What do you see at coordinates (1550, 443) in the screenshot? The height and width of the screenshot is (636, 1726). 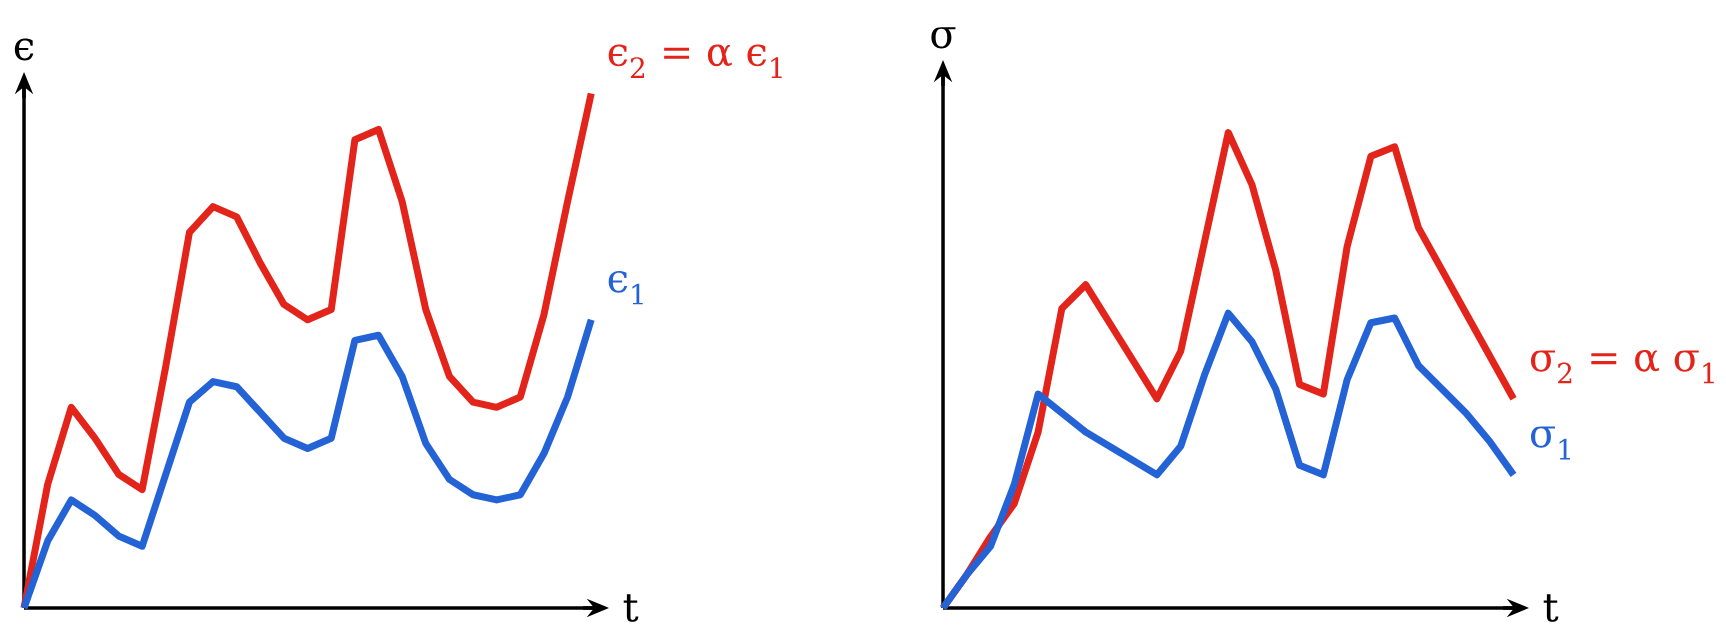 I see `series-label: σ$_{1}$` at bounding box center [1550, 443].